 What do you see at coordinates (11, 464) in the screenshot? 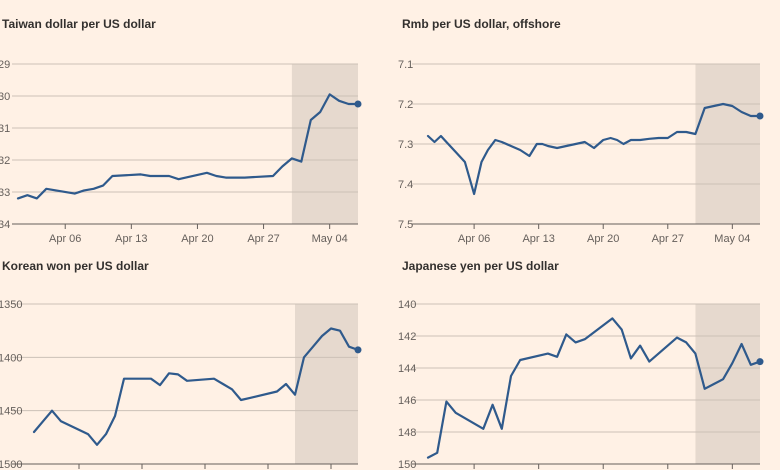
I see `y-tick-label: 1500` at bounding box center [11, 464].